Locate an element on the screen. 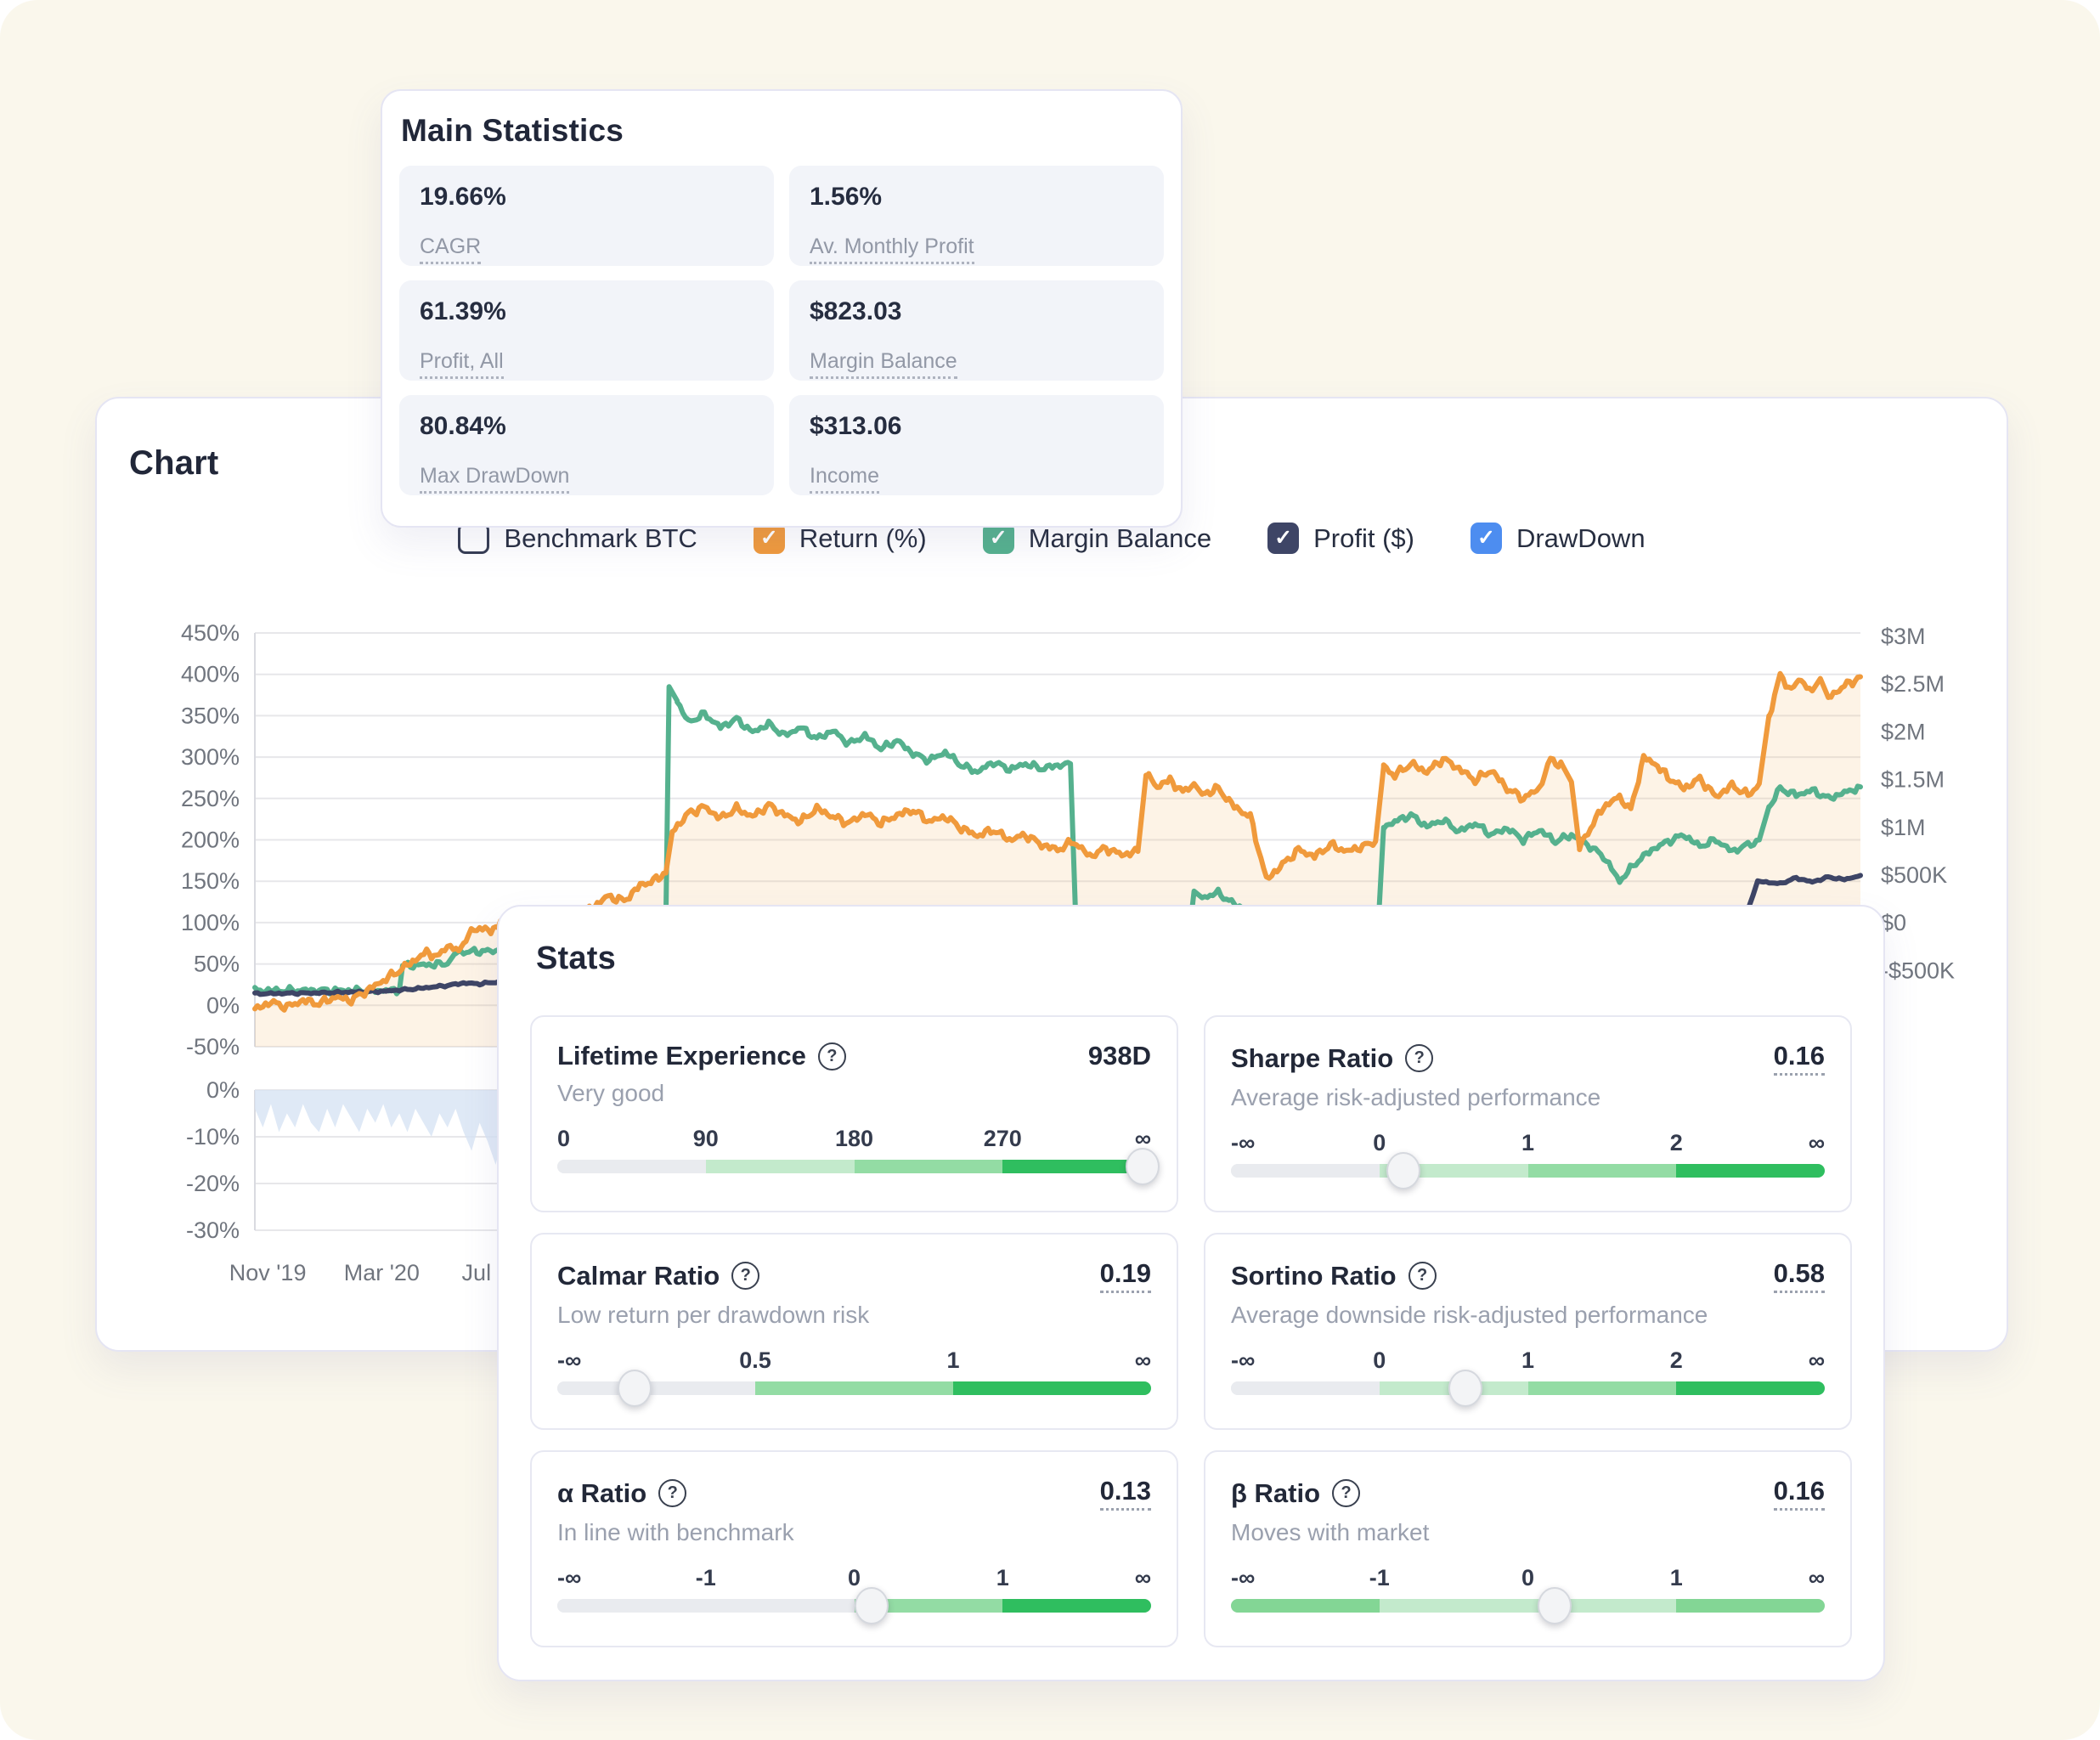 The height and width of the screenshot is (1740, 2100). stat-card-title: Calmar Ratio is located at coordinates (638, 1275).